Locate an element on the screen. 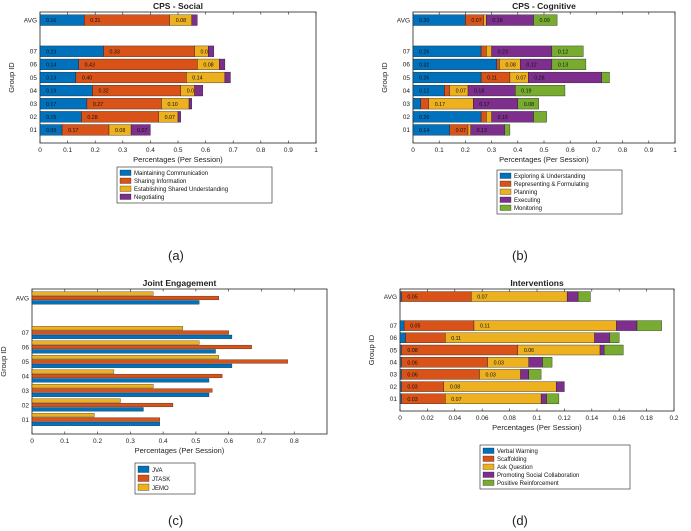  caption-b: (b) is located at coordinates (520, 255).